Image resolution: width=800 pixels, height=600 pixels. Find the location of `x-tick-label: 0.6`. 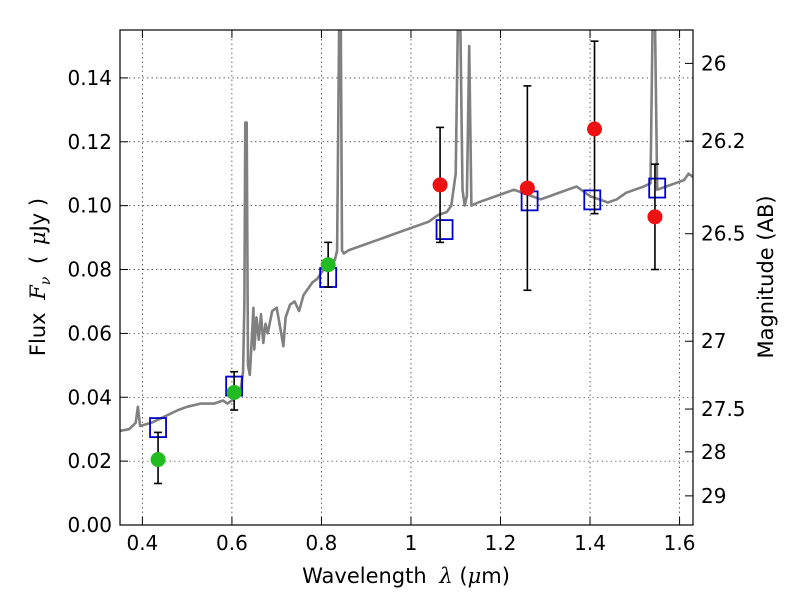

x-tick-label: 0.6 is located at coordinates (232, 543).